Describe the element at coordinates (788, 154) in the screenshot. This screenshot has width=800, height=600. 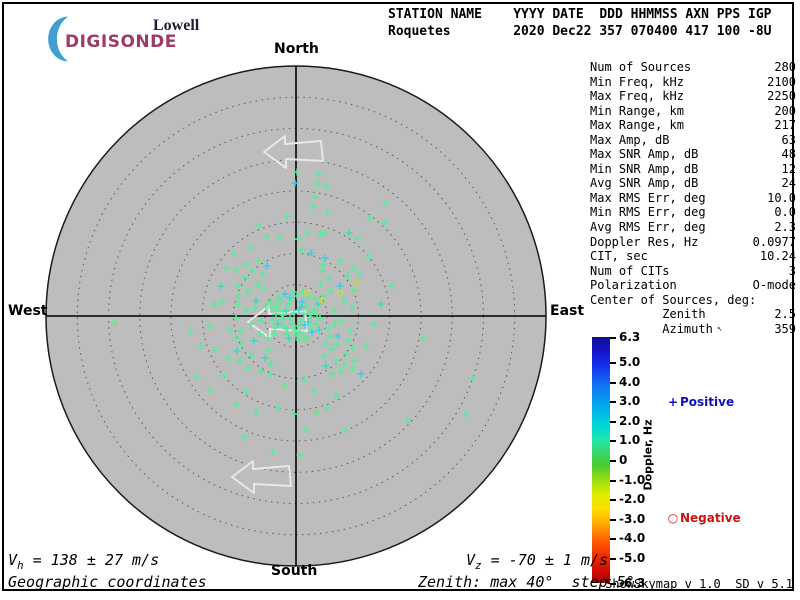
I see `stats-value: 48` at that location.